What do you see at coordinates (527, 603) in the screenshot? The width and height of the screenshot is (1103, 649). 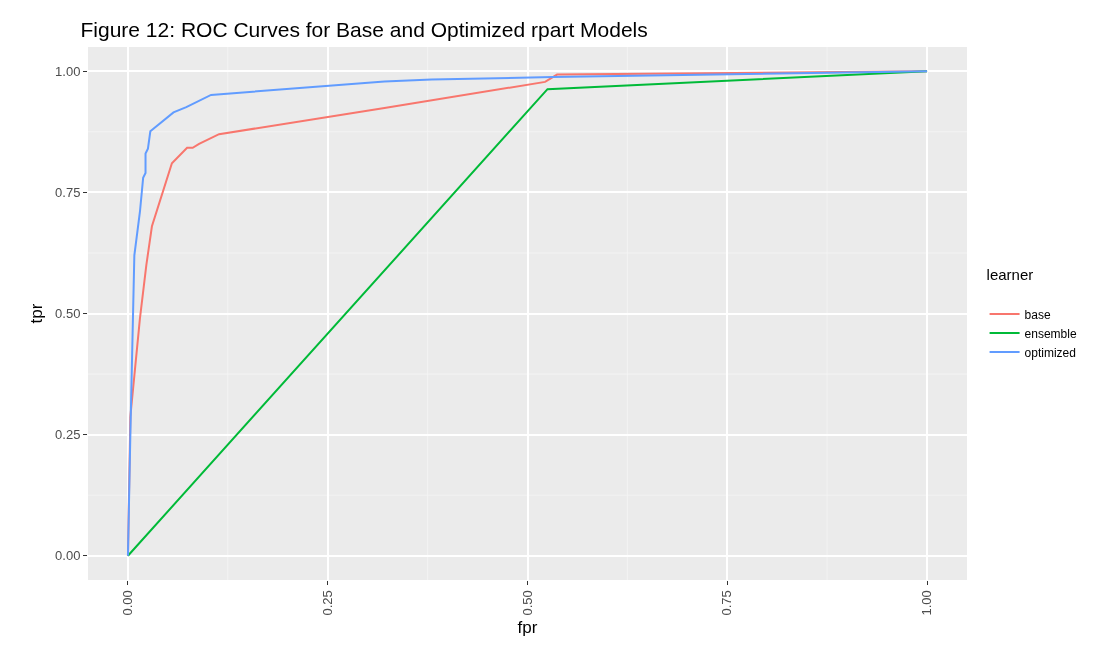 I see `x-tick-label: 0.50` at bounding box center [527, 603].